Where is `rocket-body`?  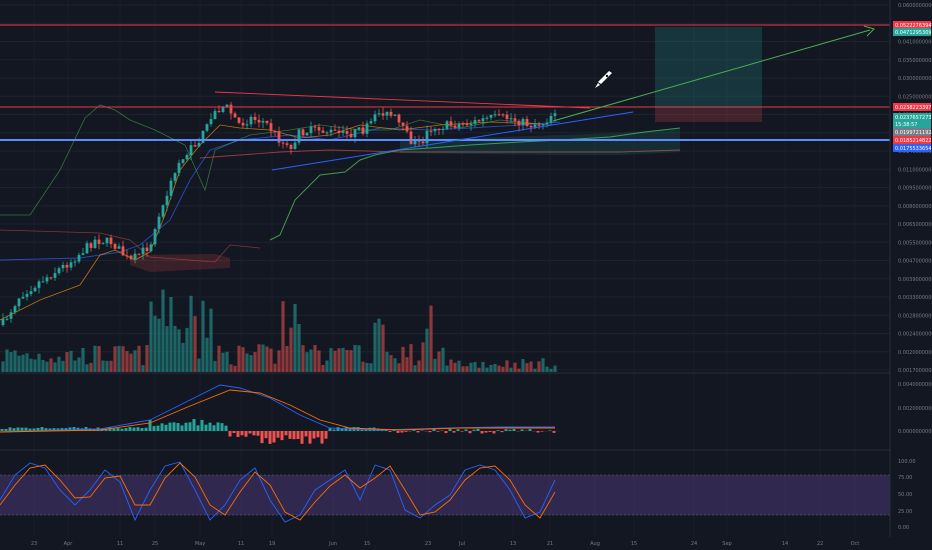
rocket-body is located at coordinates (605, 77).